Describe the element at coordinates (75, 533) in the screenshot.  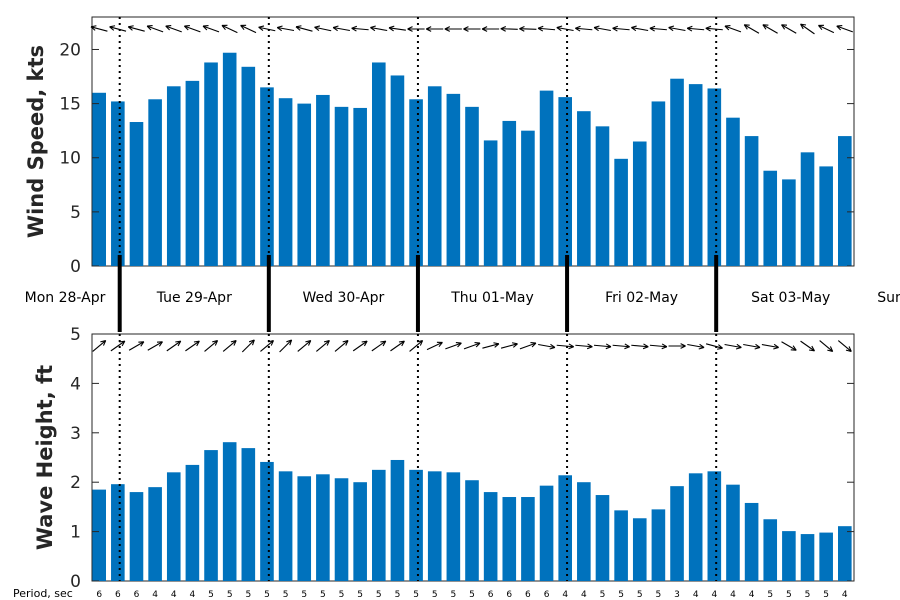
I see `wave-y-tick-label: 1` at that location.